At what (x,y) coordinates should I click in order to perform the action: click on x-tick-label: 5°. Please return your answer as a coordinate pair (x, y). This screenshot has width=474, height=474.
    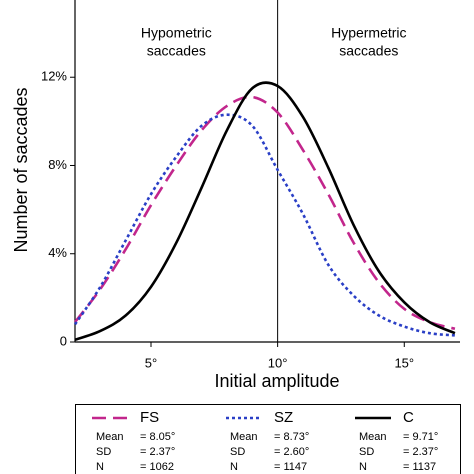
    Looking at the image, I should click on (151, 362).